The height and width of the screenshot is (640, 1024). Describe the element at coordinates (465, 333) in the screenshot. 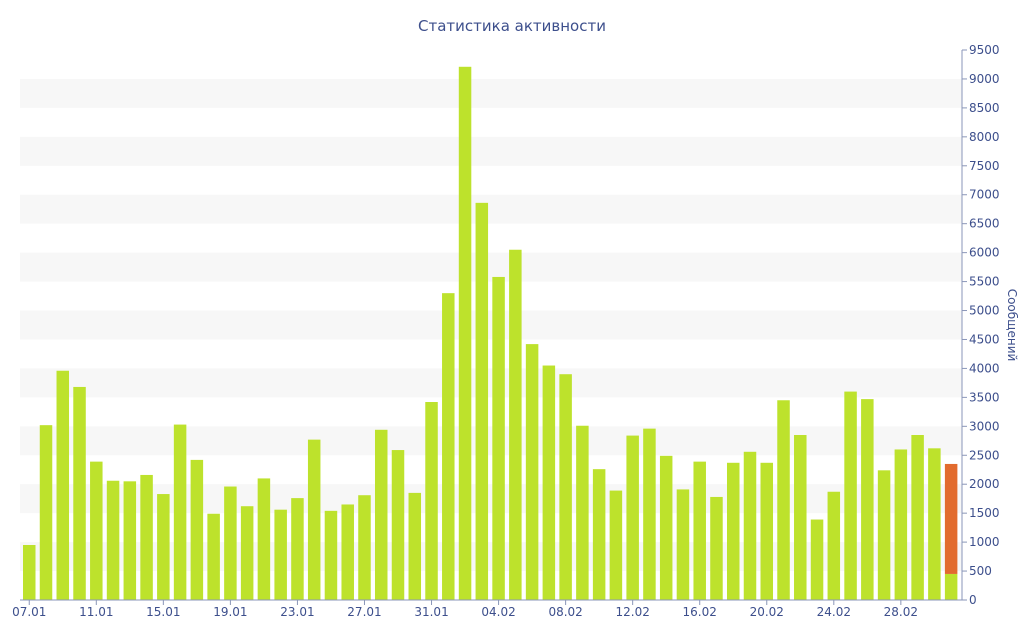

I see `bar-02.02` at that location.